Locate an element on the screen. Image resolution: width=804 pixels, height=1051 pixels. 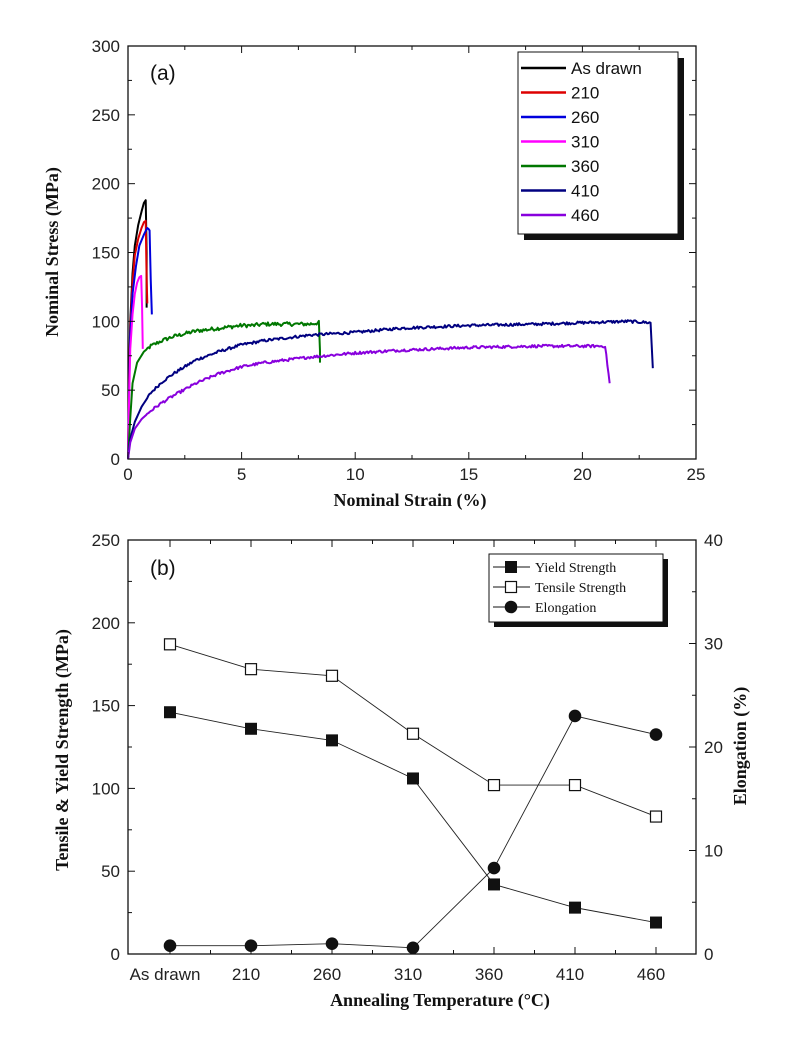
panel-b-x-tick-label: 210 is located at coordinates (246, 974).